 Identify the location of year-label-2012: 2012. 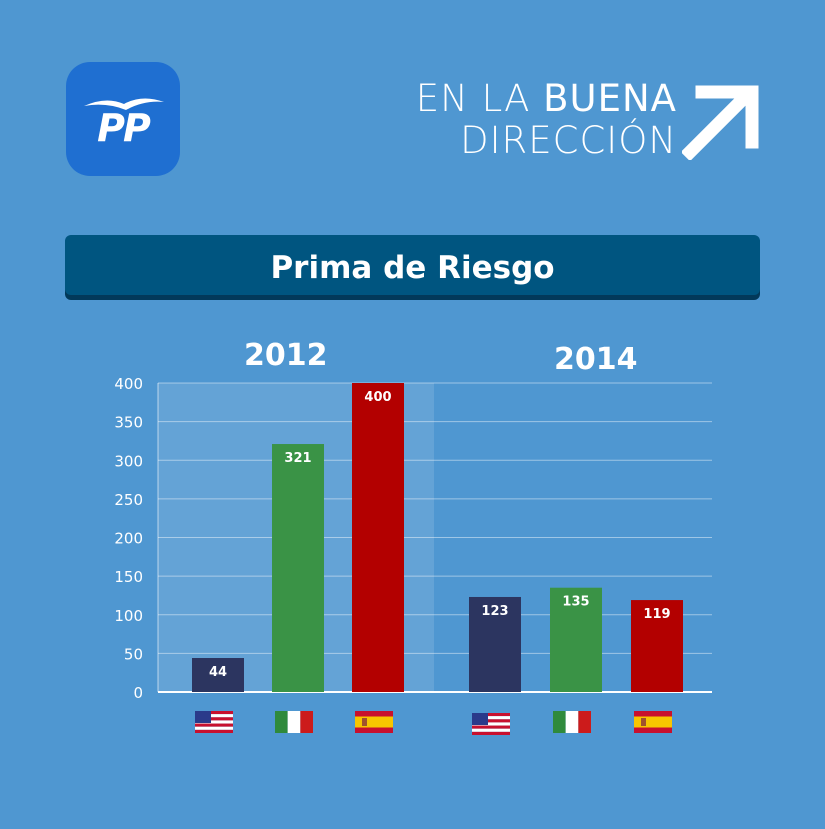
(286, 355).